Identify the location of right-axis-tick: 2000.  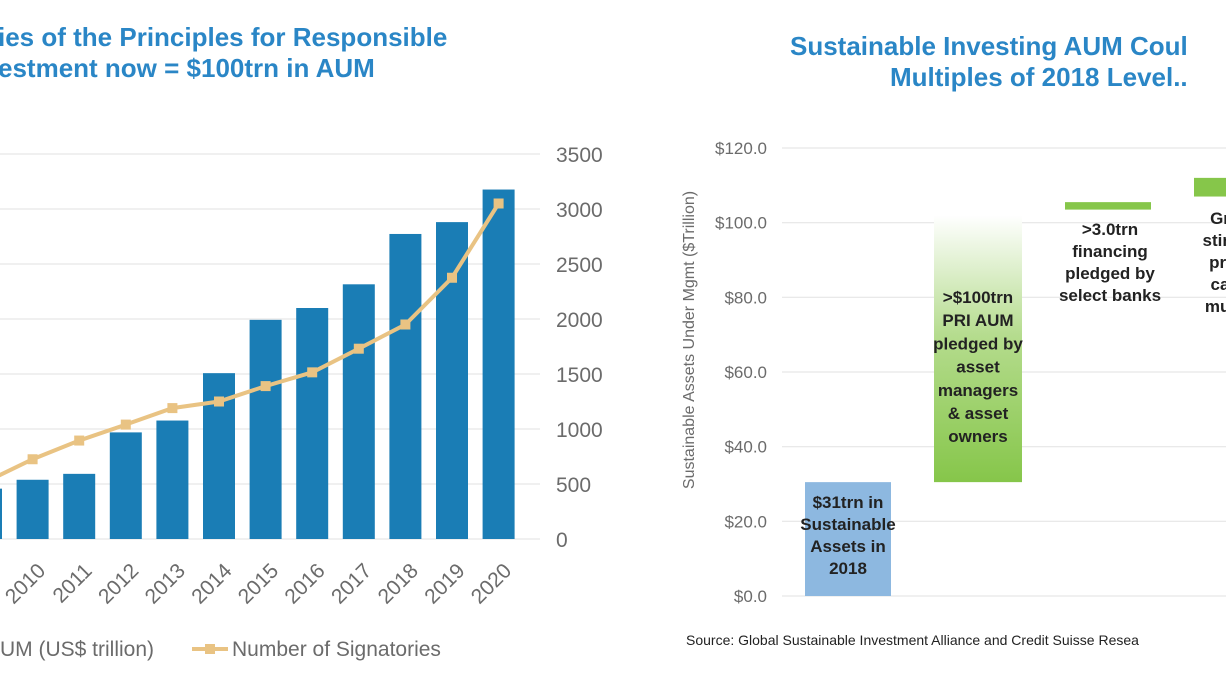
(579, 320).